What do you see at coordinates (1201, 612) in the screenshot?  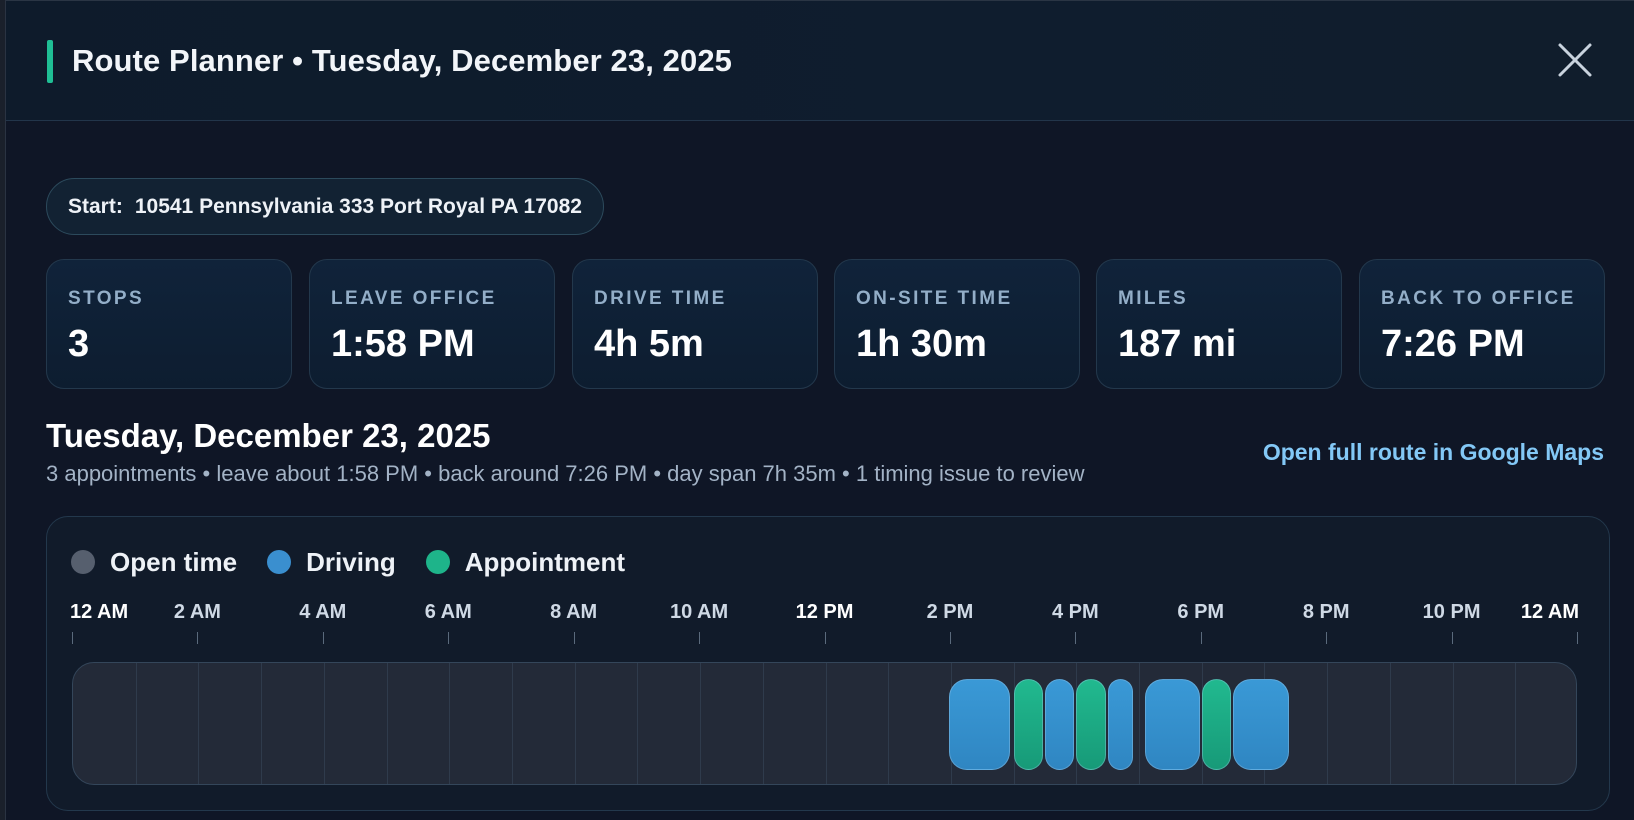 I see `hour-label: 6 PM` at bounding box center [1201, 612].